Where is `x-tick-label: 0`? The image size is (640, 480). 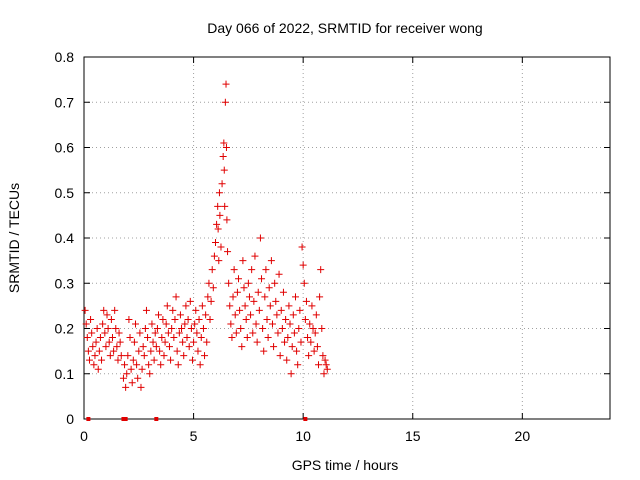 x-tick-label: 0 is located at coordinates (84, 436).